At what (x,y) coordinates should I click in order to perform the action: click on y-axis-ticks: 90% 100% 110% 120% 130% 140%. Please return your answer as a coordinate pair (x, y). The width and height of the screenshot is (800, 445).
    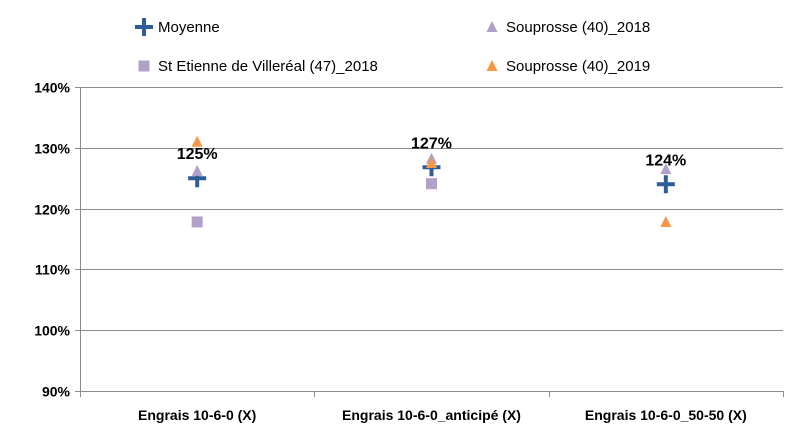
    Looking at the image, I should click on (57, 240).